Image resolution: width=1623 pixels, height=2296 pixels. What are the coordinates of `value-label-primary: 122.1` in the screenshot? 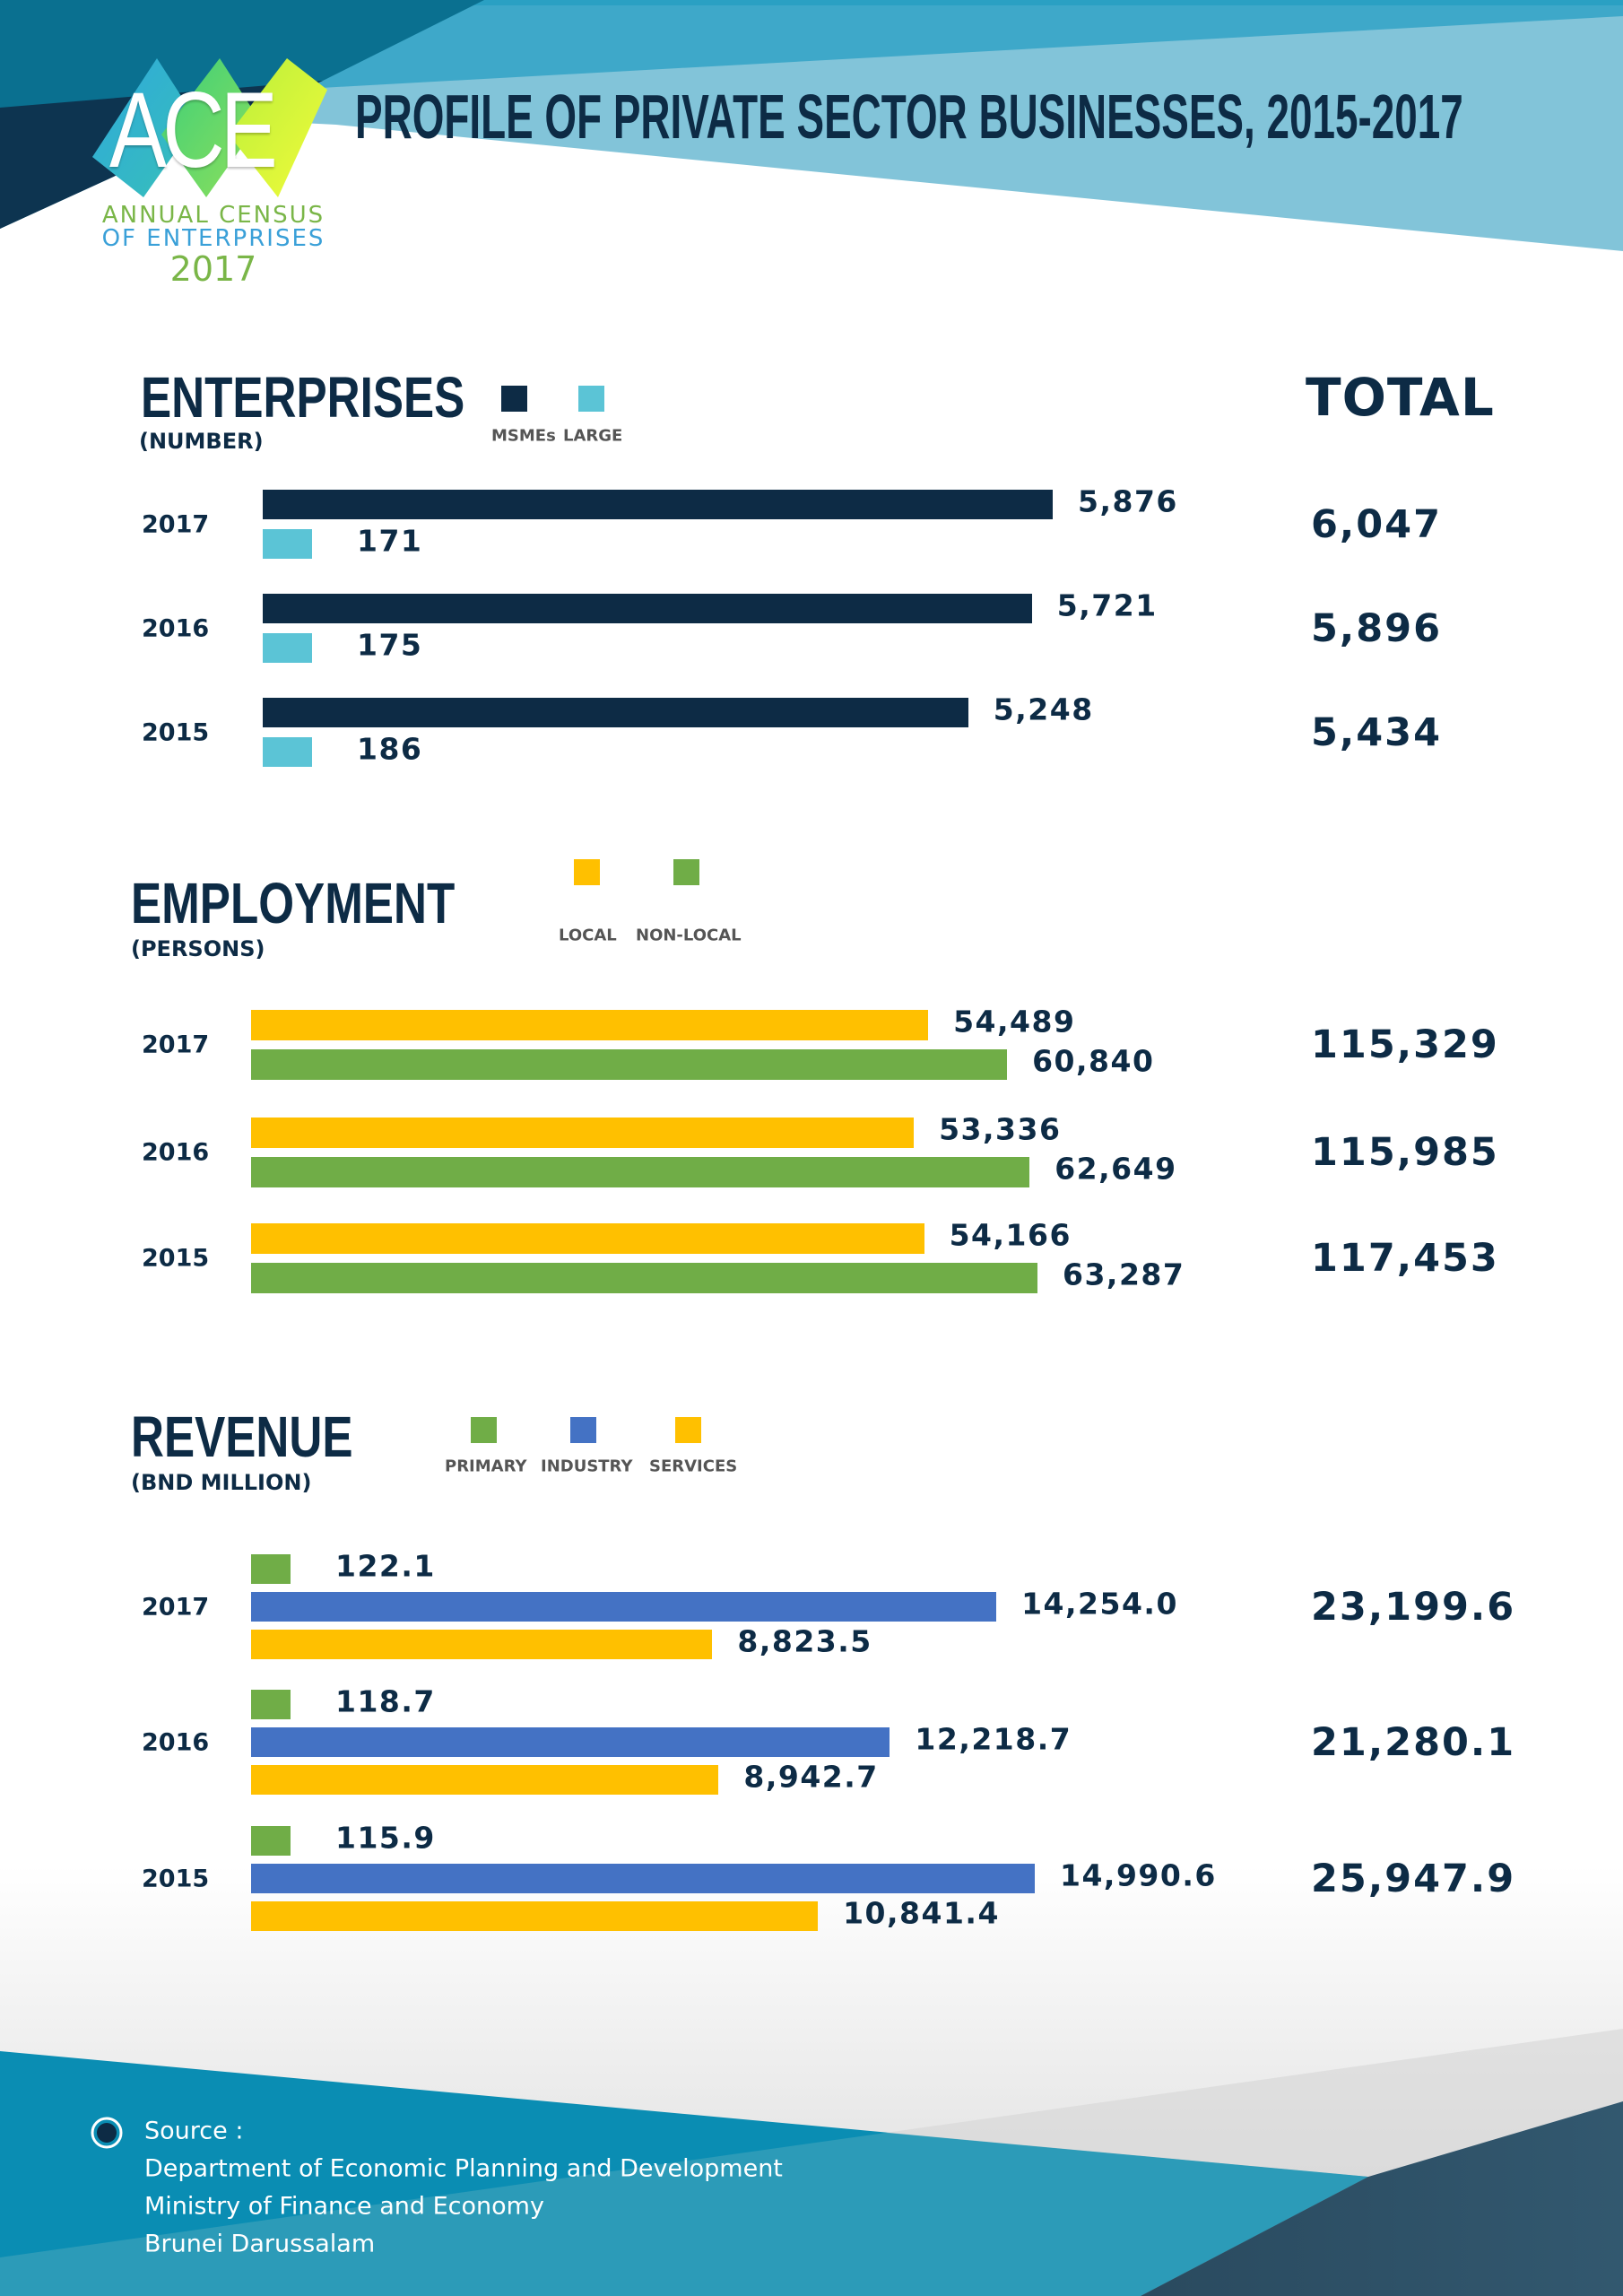 It's located at (385, 1565).